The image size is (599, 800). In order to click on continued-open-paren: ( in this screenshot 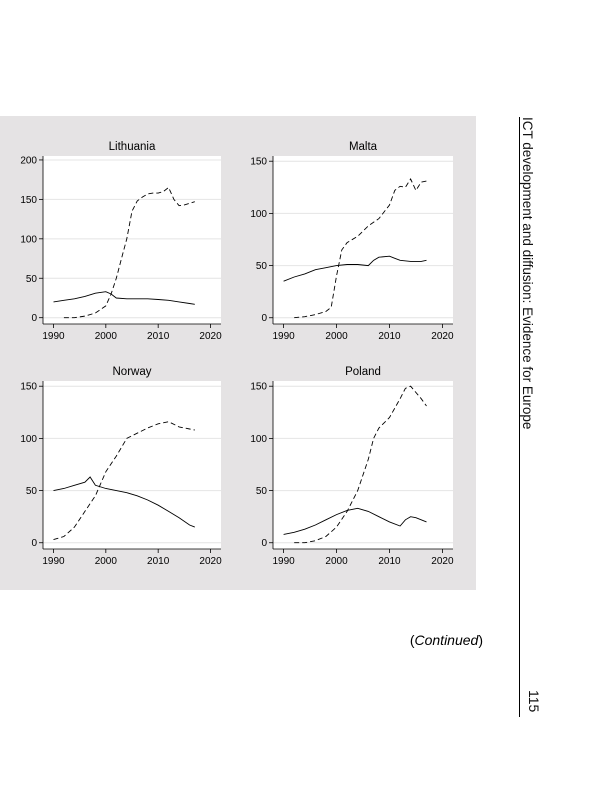, I will do `click(412, 640)`.